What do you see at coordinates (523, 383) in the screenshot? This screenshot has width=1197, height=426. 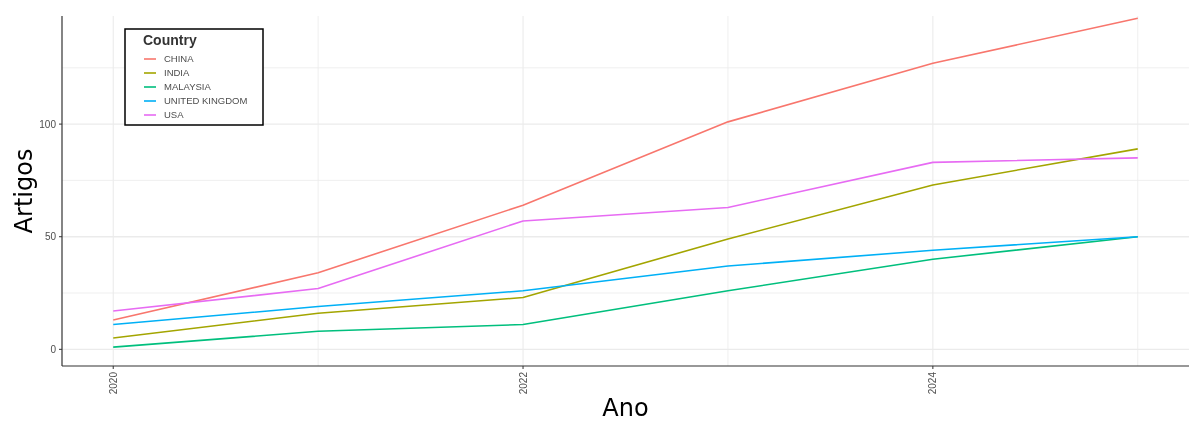 I see `x-tick-label: 2022` at bounding box center [523, 383].